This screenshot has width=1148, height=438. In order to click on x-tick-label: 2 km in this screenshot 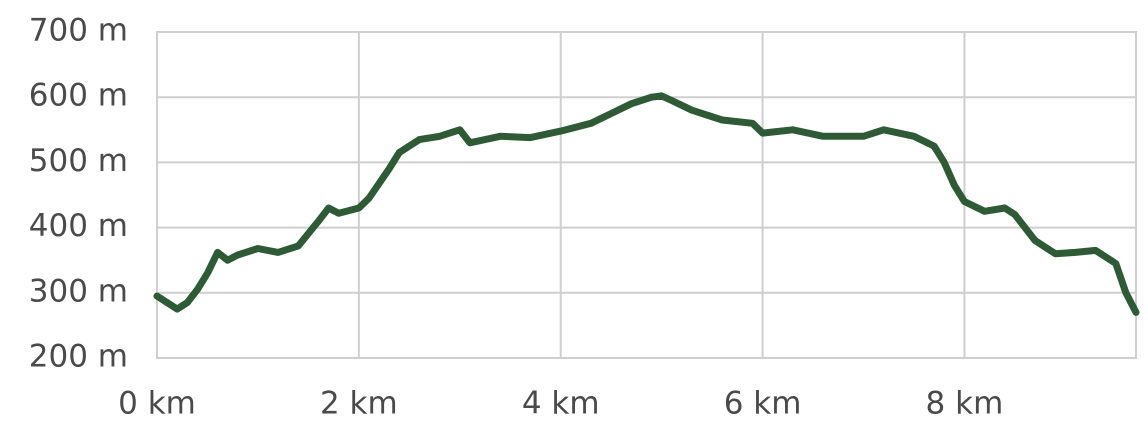, I will do `click(359, 404)`.